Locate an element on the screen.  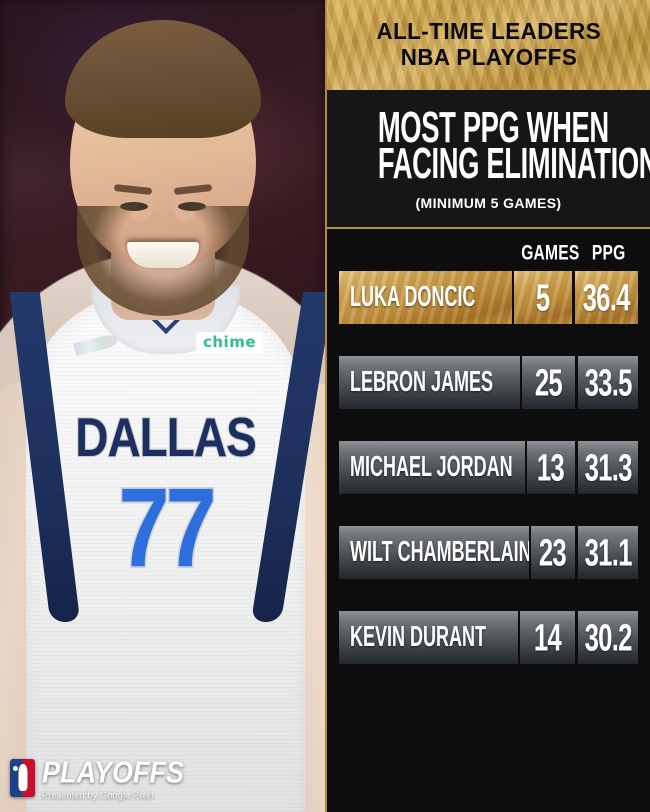
header-line-2: NBA PLAYOFFS is located at coordinates (488, 57).